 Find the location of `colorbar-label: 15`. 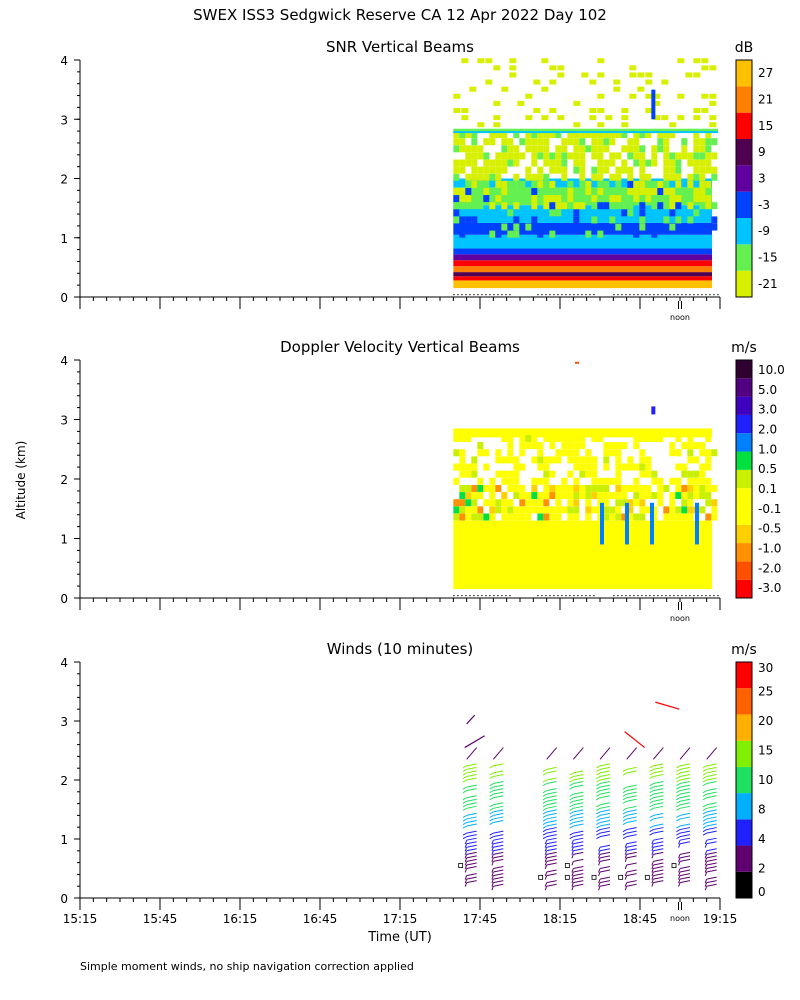

colorbar-label: 15 is located at coordinates (765, 751).